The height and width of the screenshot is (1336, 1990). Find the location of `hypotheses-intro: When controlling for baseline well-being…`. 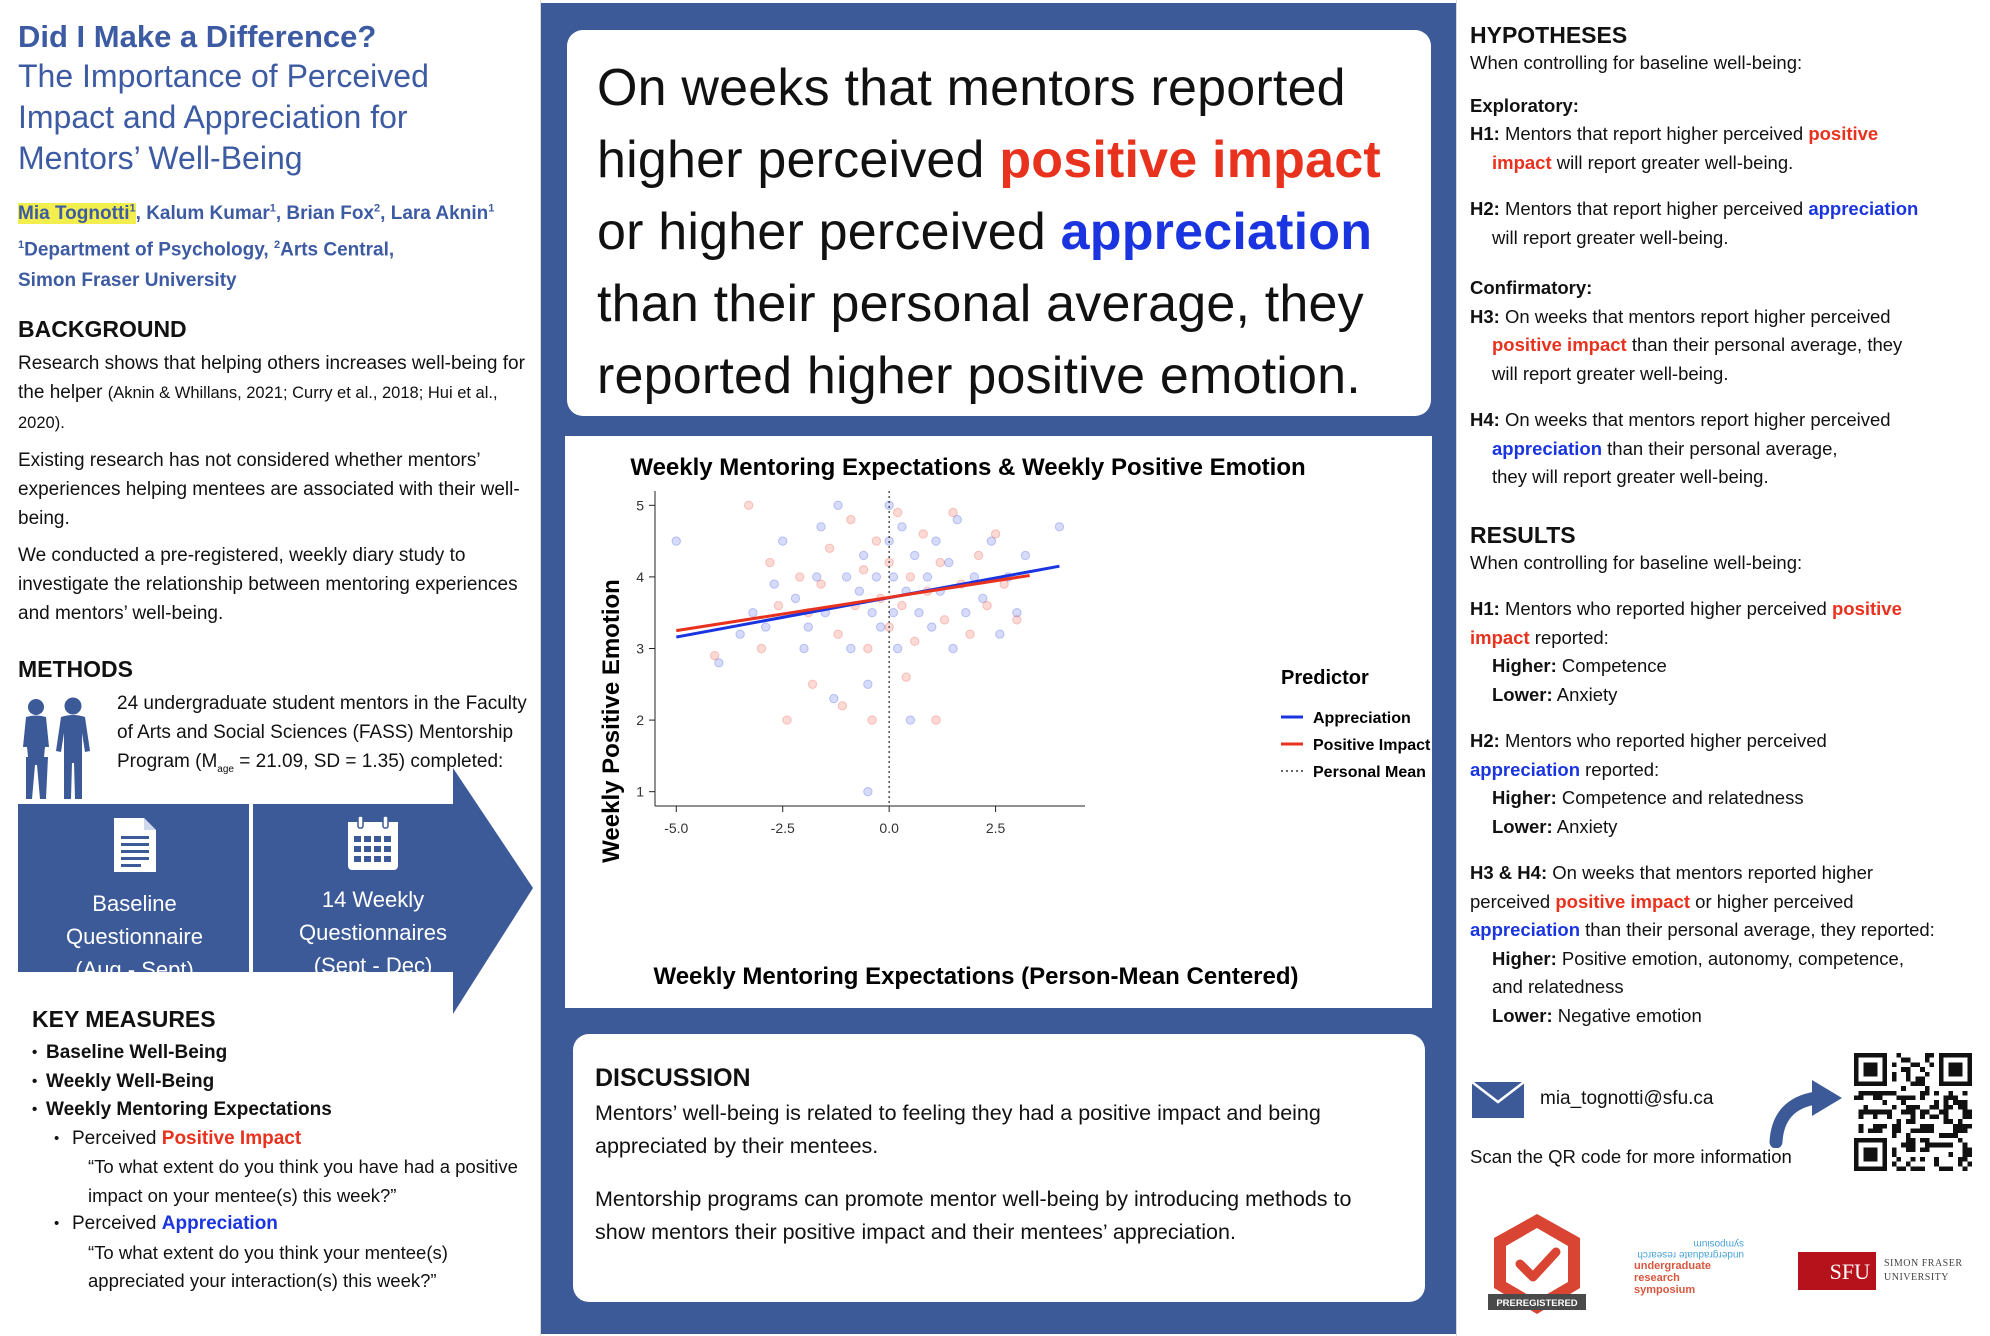

hypotheses-intro: When controlling for baseline well-being… is located at coordinates (1636, 62).